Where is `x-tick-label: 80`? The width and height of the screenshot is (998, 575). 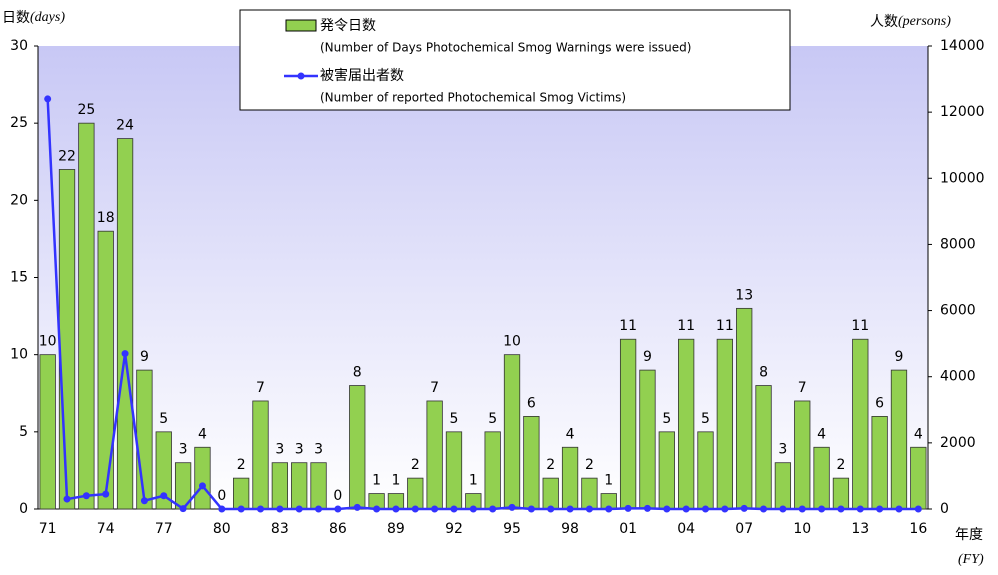 x-tick-label: 80 is located at coordinates (222, 529).